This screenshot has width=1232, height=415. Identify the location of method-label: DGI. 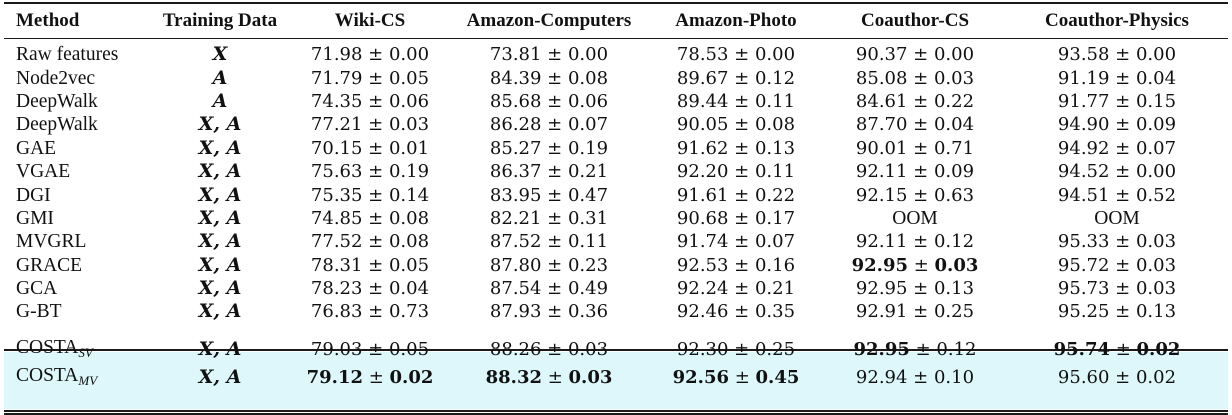
(33, 195).